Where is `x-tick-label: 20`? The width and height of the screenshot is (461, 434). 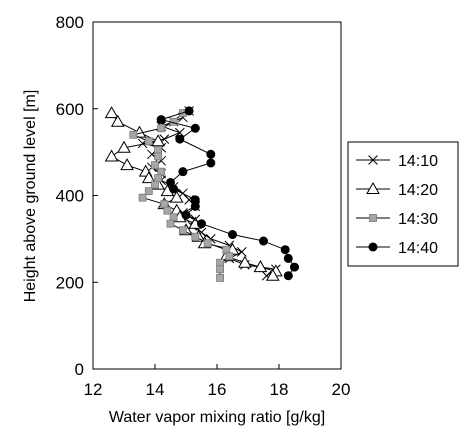 x-tick-label: 20 is located at coordinates (341, 389).